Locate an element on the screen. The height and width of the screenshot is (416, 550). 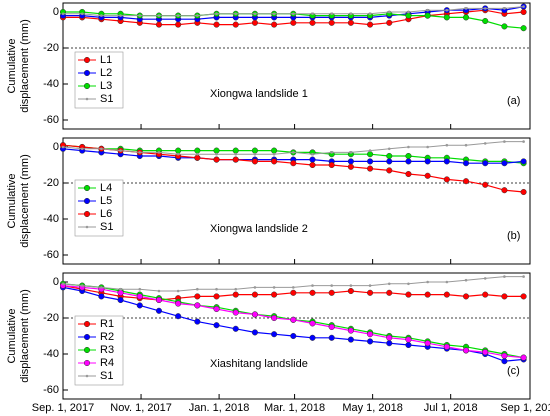
legend-label: L5 is located at coordinates (106, 201).